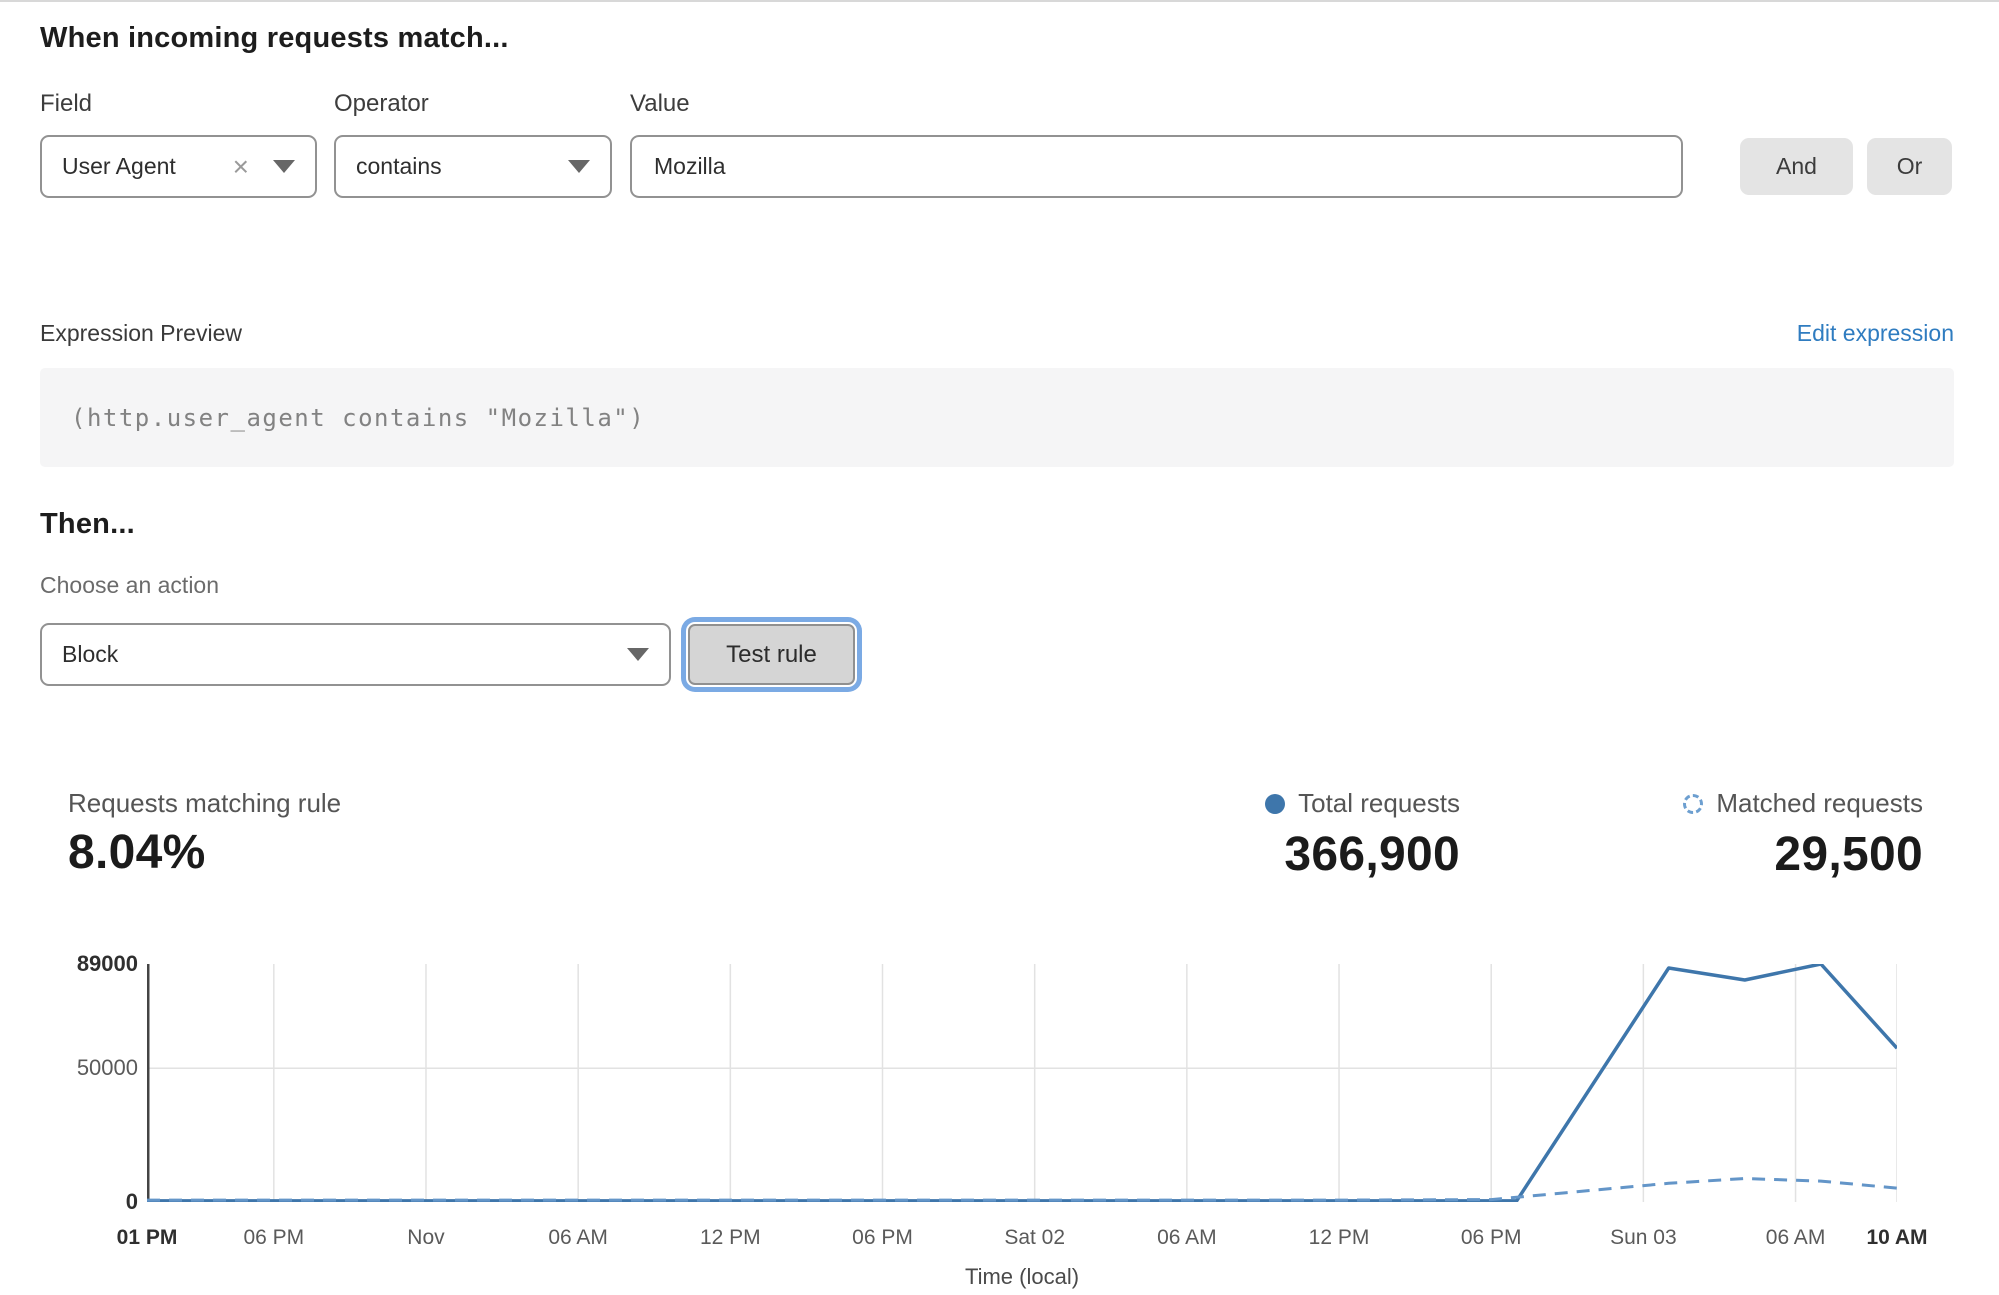 This screenshot has width=1999, height=1295. What do you see at coordinates (997, 417) in the screenshot?
I see `expression-code-block: (http.user_agent contains "Mozilla")` at bounding box center [997, 417].